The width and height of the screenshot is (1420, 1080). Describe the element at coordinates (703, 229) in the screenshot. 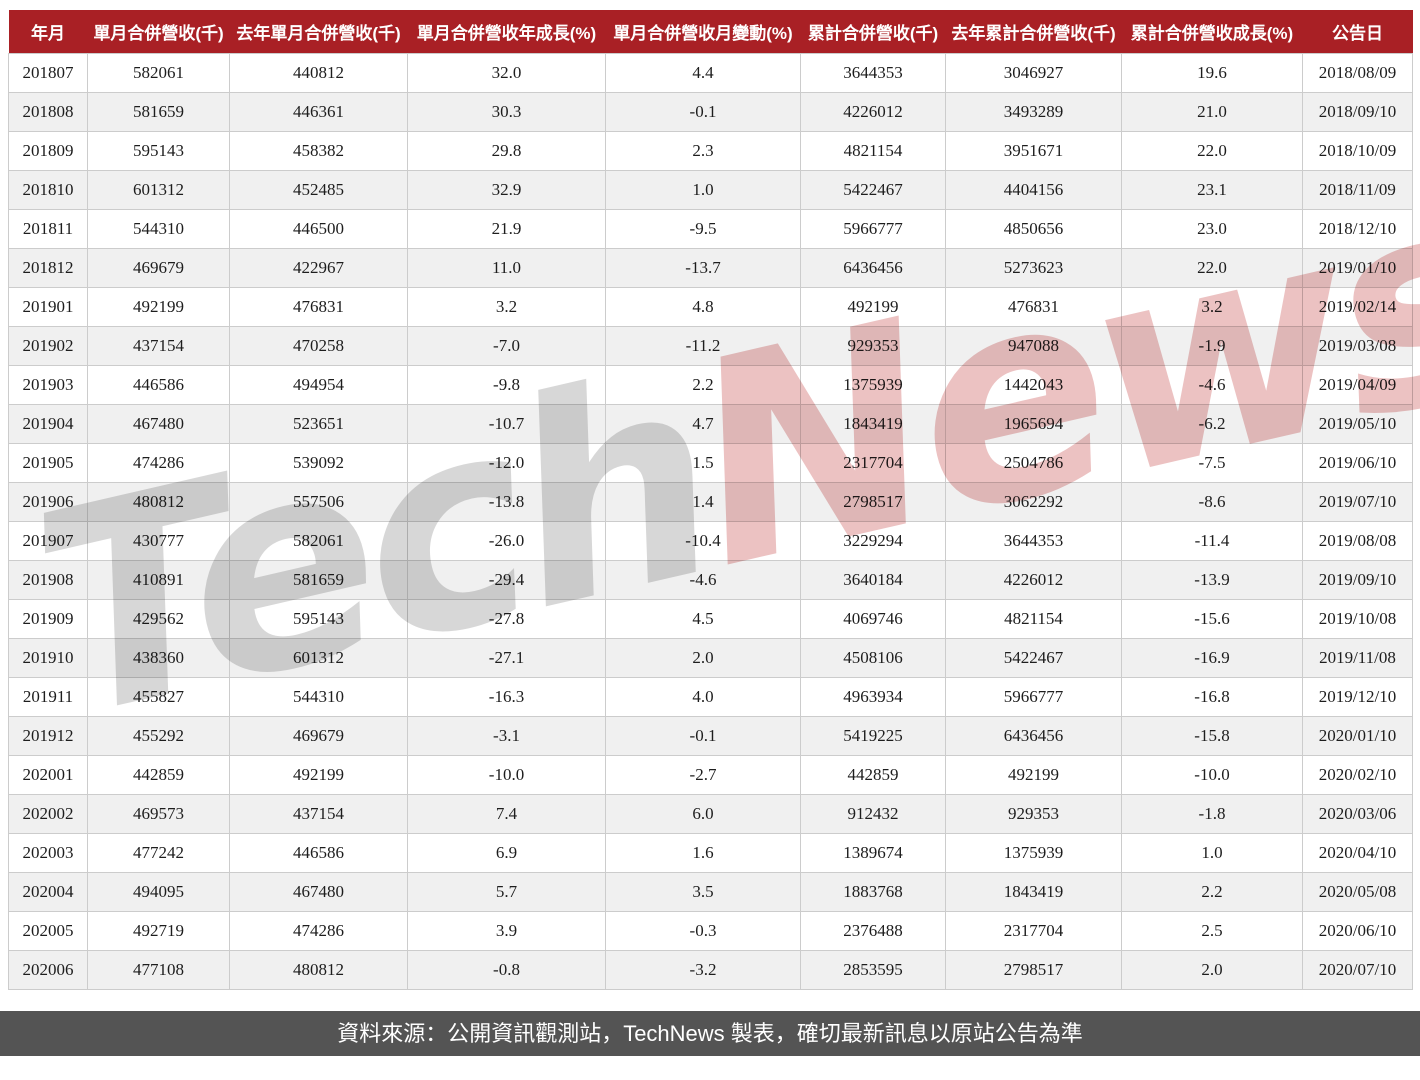

I see `cell: -9.5` at that location.